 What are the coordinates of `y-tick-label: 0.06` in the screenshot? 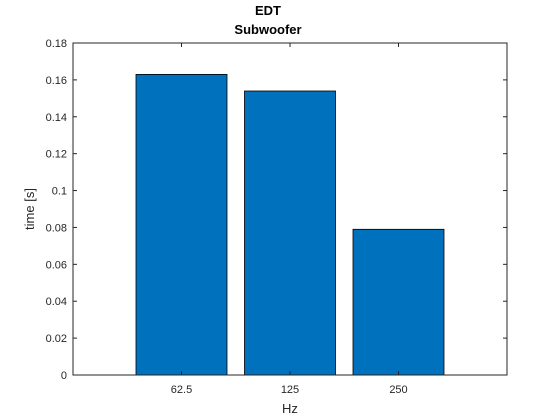 It's located at (56, 265).